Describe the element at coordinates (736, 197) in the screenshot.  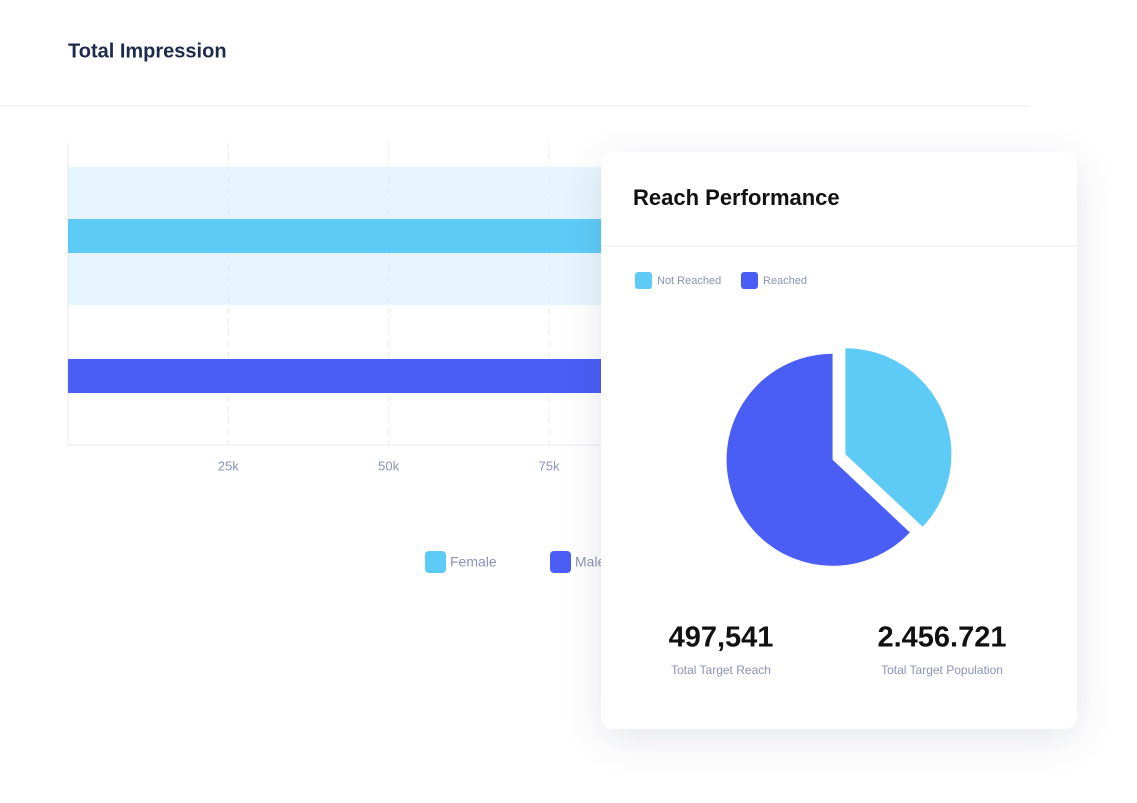
I see `card-title: Reach Performance` at that location.